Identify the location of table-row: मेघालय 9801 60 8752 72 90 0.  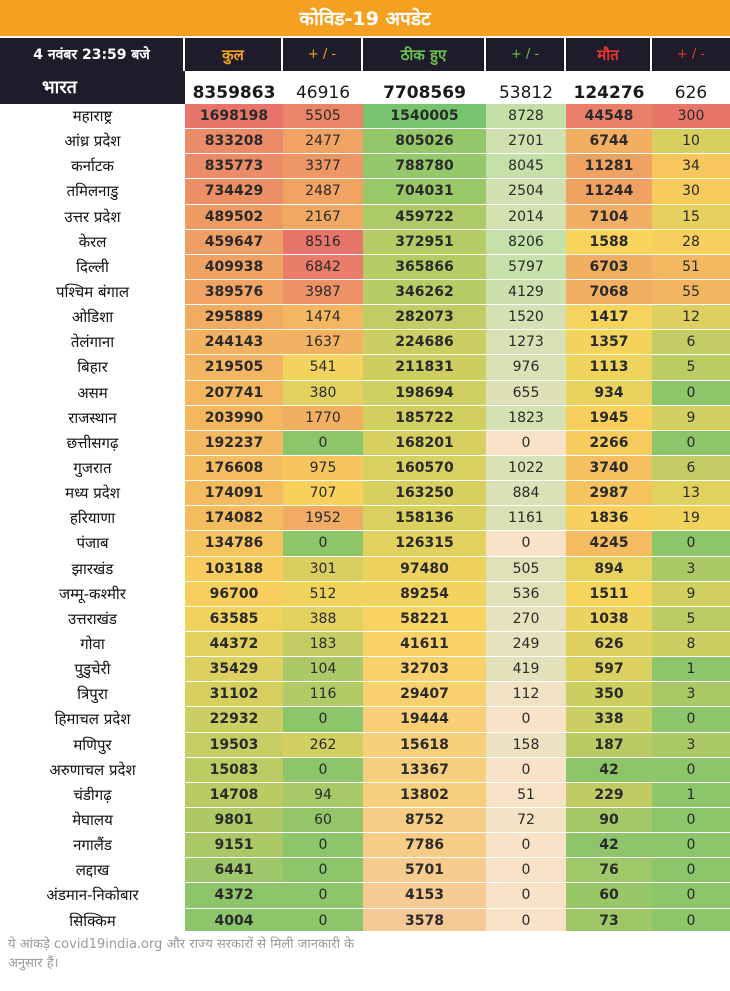
(365, 820).